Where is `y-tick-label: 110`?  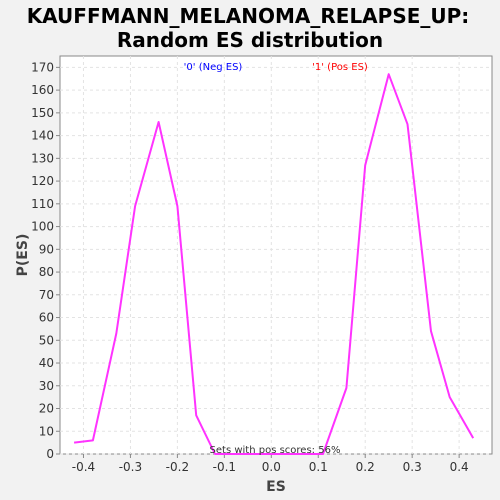 y-tick-label: 110 is located at coordinates (42, 204).